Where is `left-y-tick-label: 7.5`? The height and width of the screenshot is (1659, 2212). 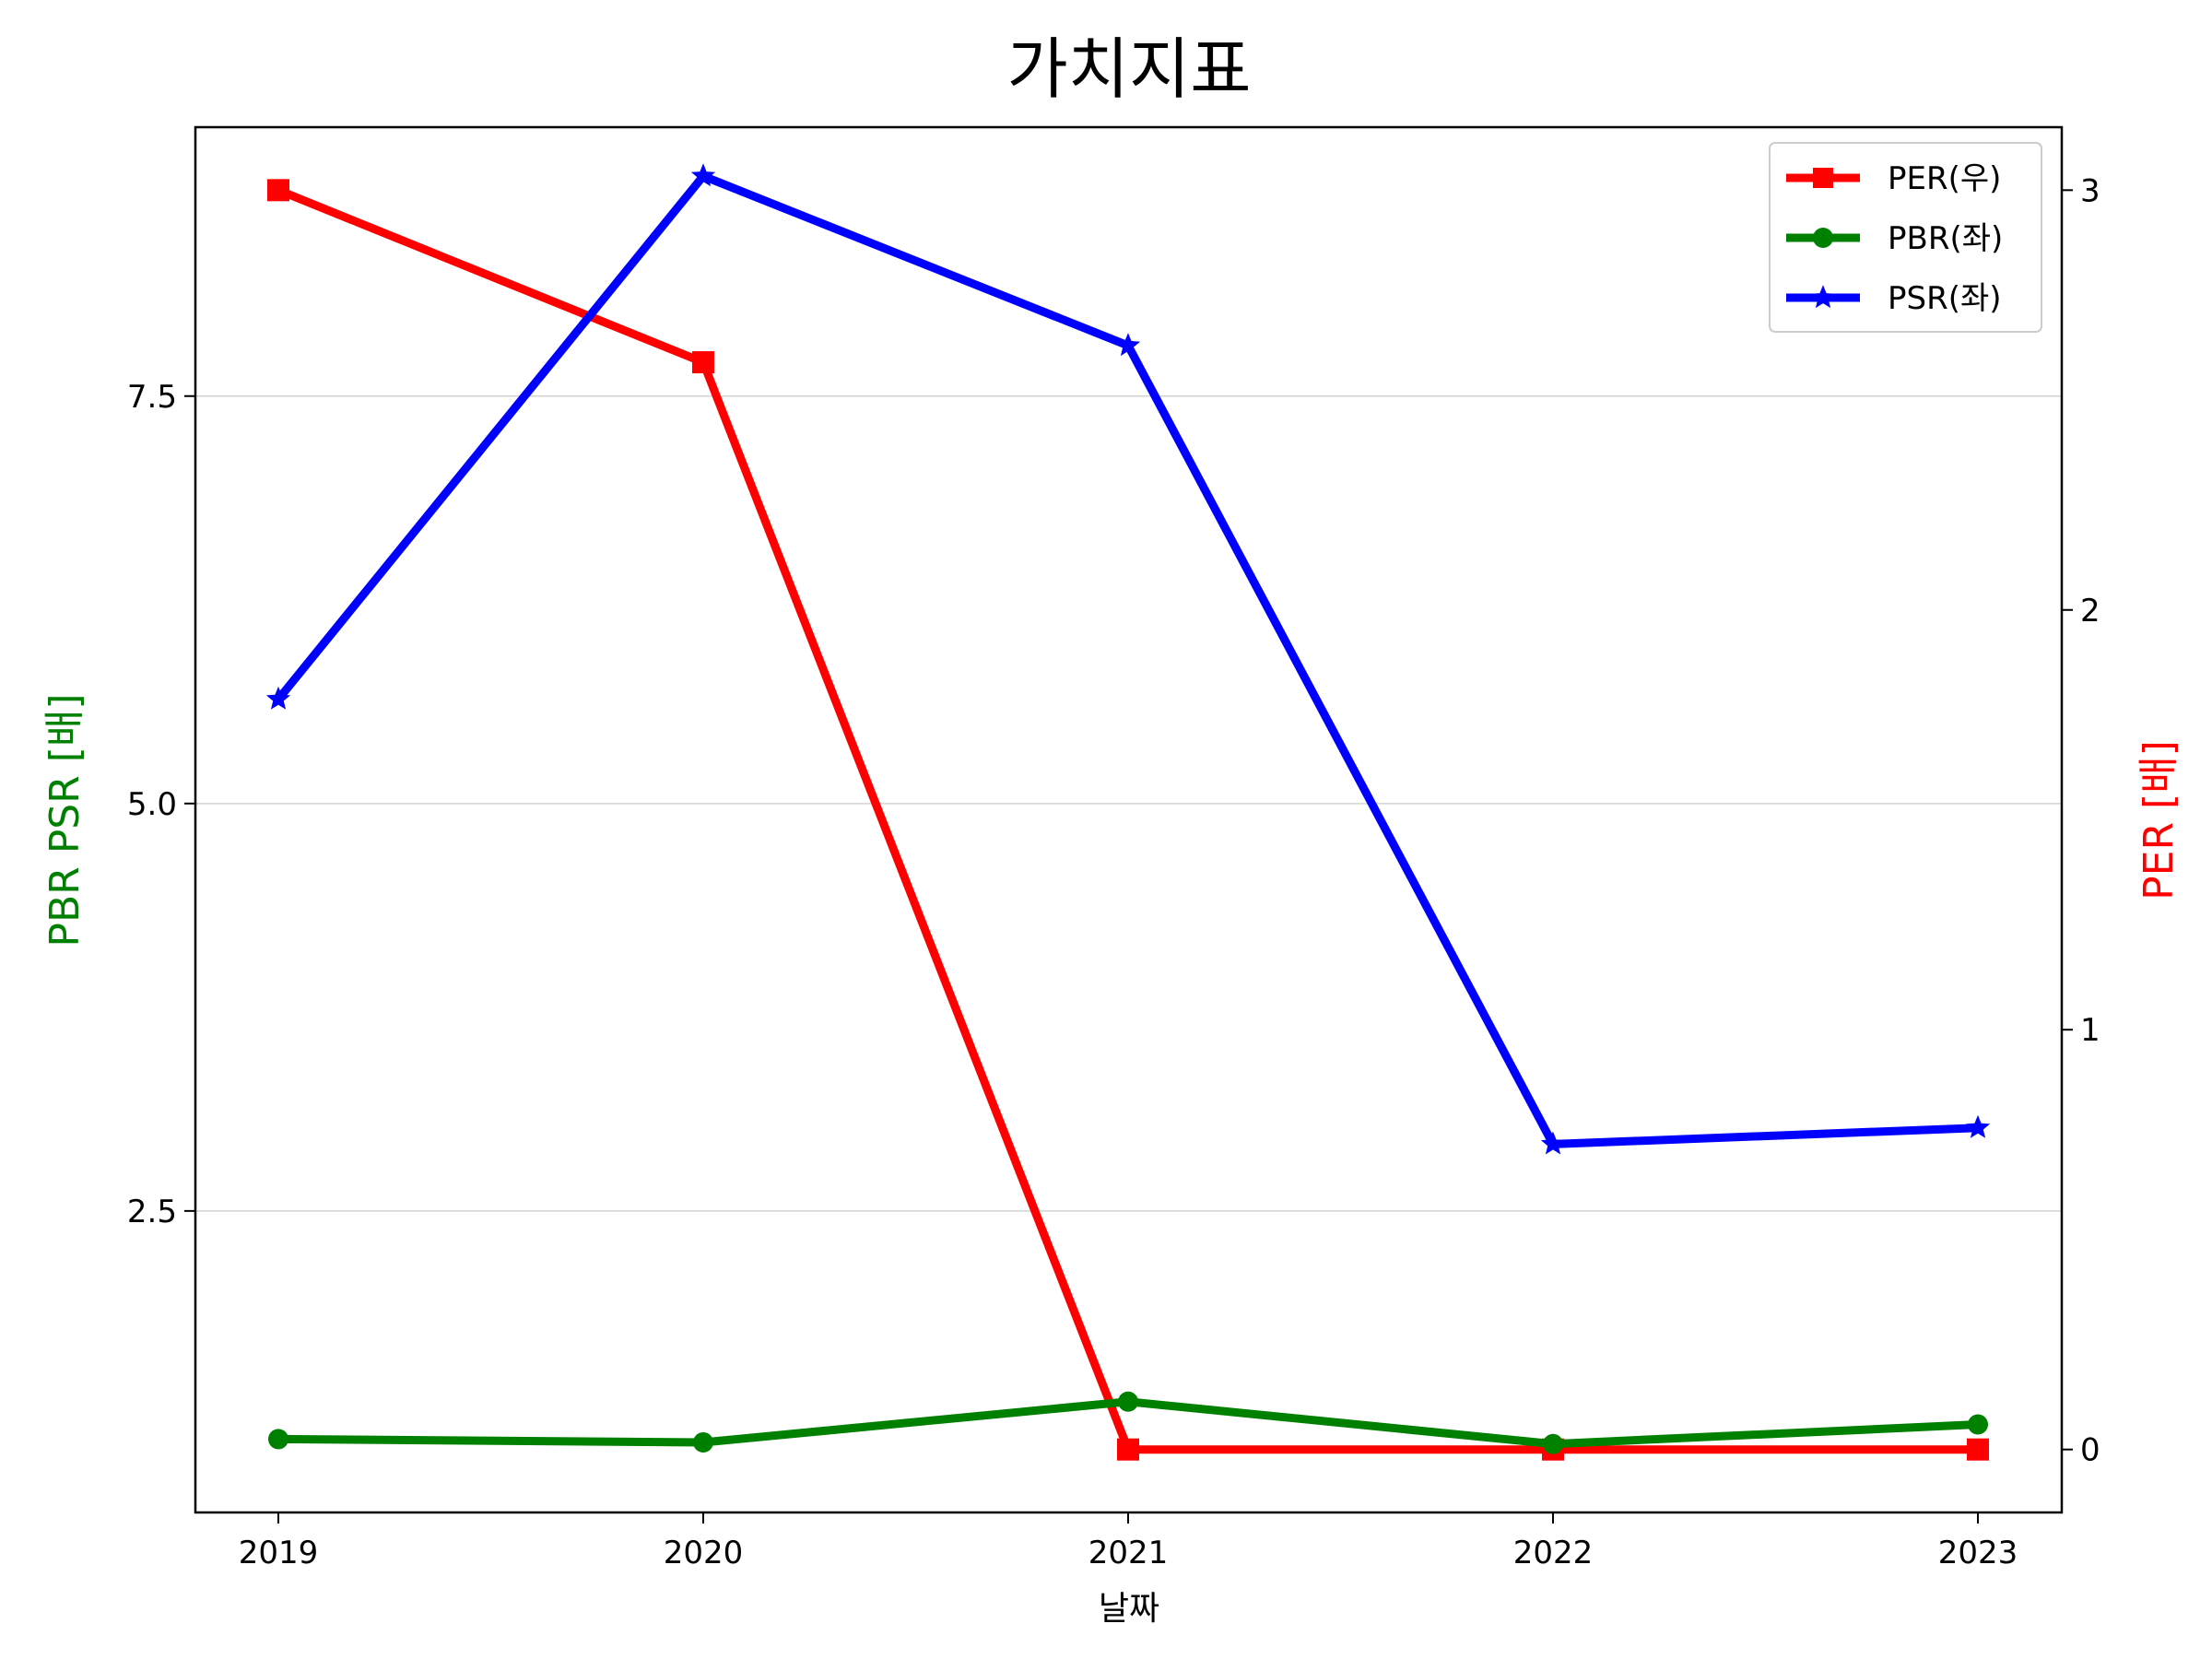
left-y-tick-label: 7.5 is located at coordinates (152, 397).